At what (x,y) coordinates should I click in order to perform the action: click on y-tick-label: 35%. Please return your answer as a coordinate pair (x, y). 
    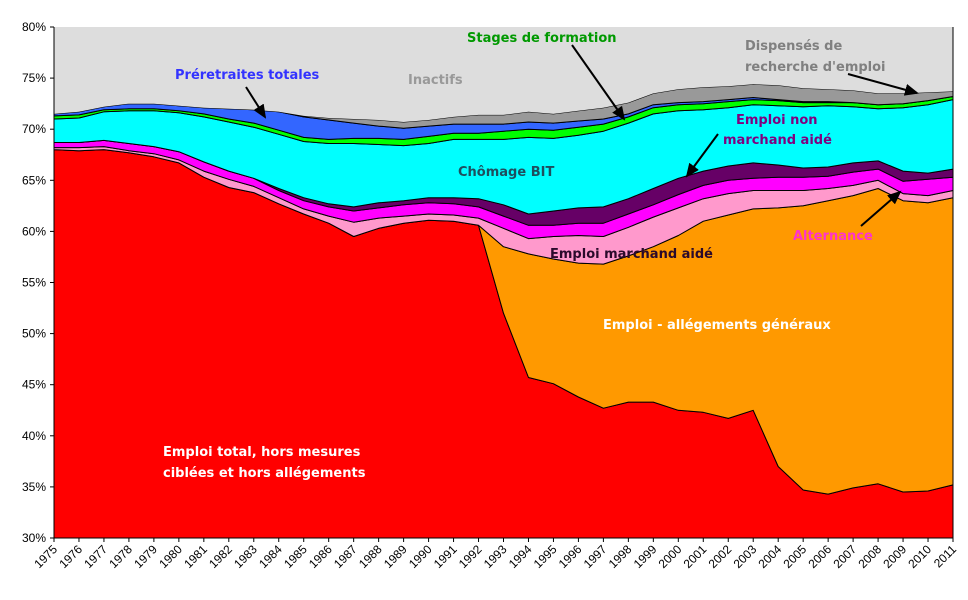
    Looking at the image, I should click on (34, 487).